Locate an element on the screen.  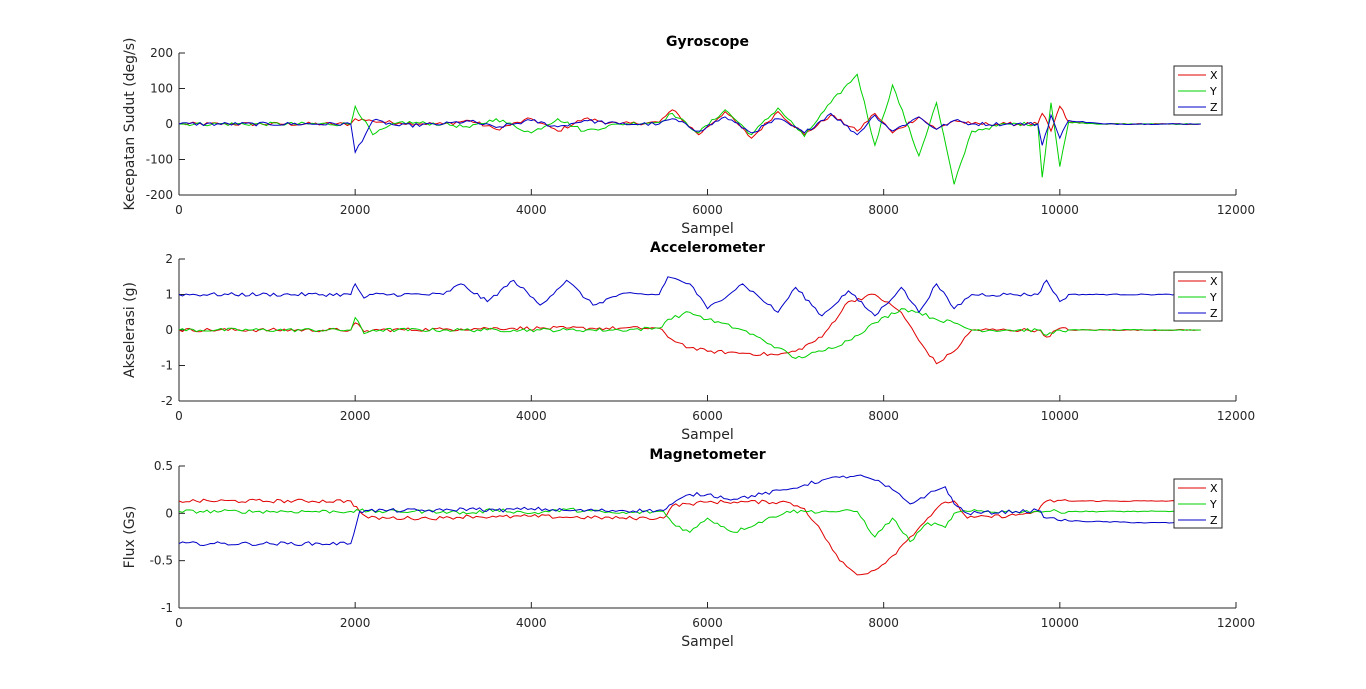
y-axis-label: Akselerasi (g) is located at coordinates (130, 330).